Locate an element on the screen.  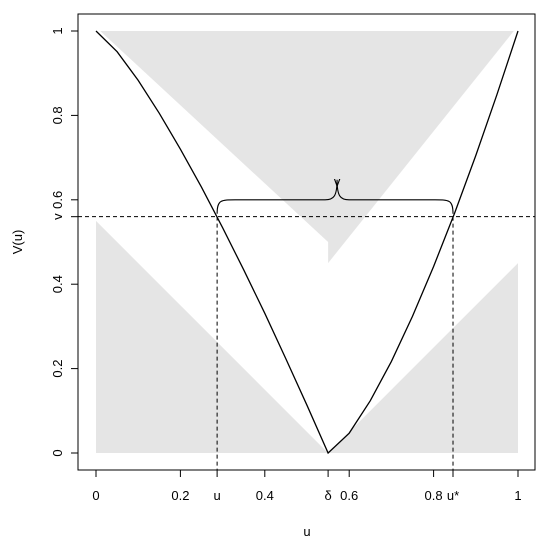
y-axis-label: V(u) is located at coordinates (17, 242).